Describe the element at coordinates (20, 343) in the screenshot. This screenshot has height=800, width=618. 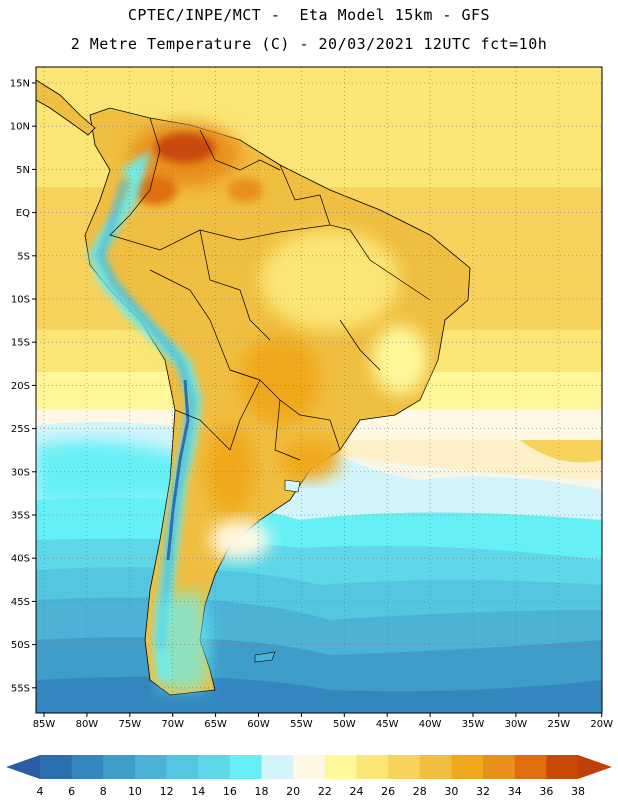
I see `lat-tick-label: 15S` at that location.